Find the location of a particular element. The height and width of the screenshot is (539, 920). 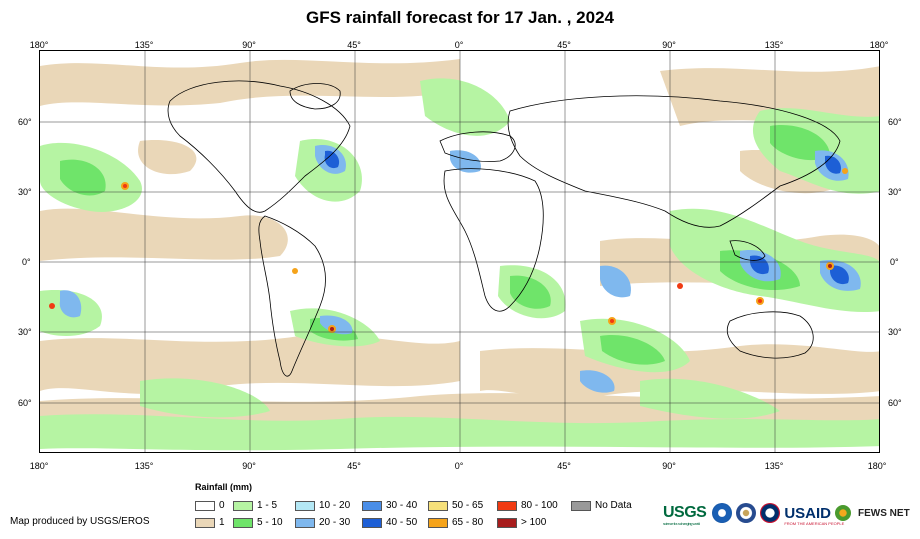

noaa-seal-icon is located at coordinates (722, 513).